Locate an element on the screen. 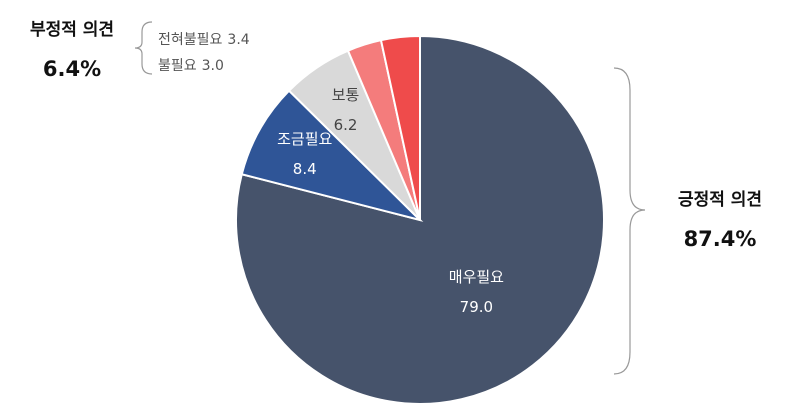 The height and width of the screenshot is (416, 800). slice-label: 보통 is located at coordinates (346, 95).